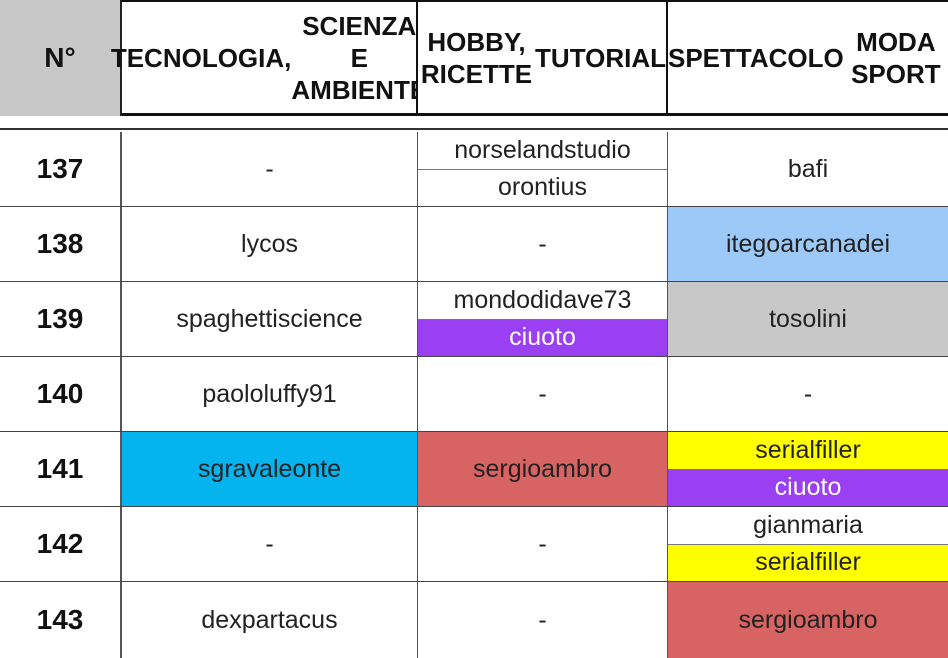 The image size is (948, 658). I want to click on cell-entertainment: serialfiller ciuoto, so click(808, 469).